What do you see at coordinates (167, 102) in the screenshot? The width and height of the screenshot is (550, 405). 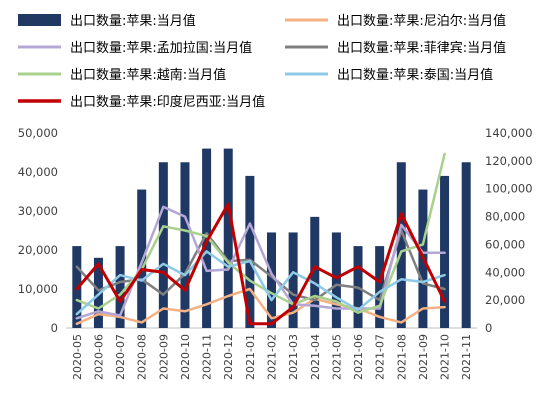 I see `legend-label: 出口数量:苹果:印度尼西亚:当月值` at bounding box center [167, 102].